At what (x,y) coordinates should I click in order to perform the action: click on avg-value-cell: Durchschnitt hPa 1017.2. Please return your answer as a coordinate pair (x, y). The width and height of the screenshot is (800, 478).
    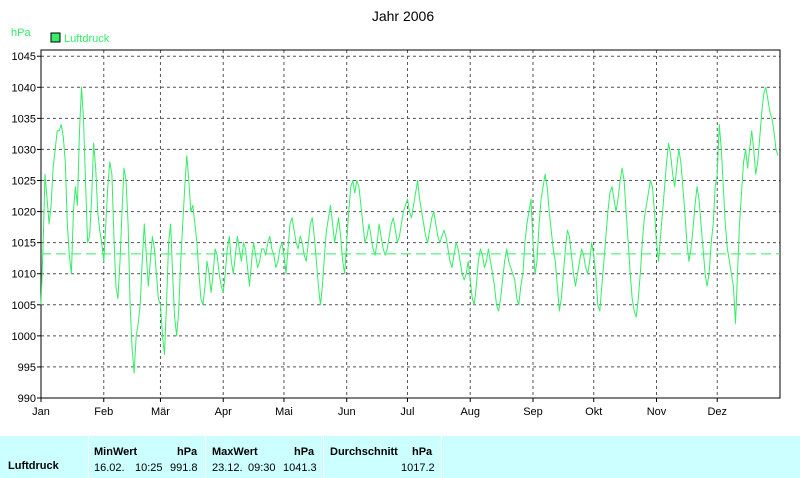
    Looking at the image, I should click on (382, 457).